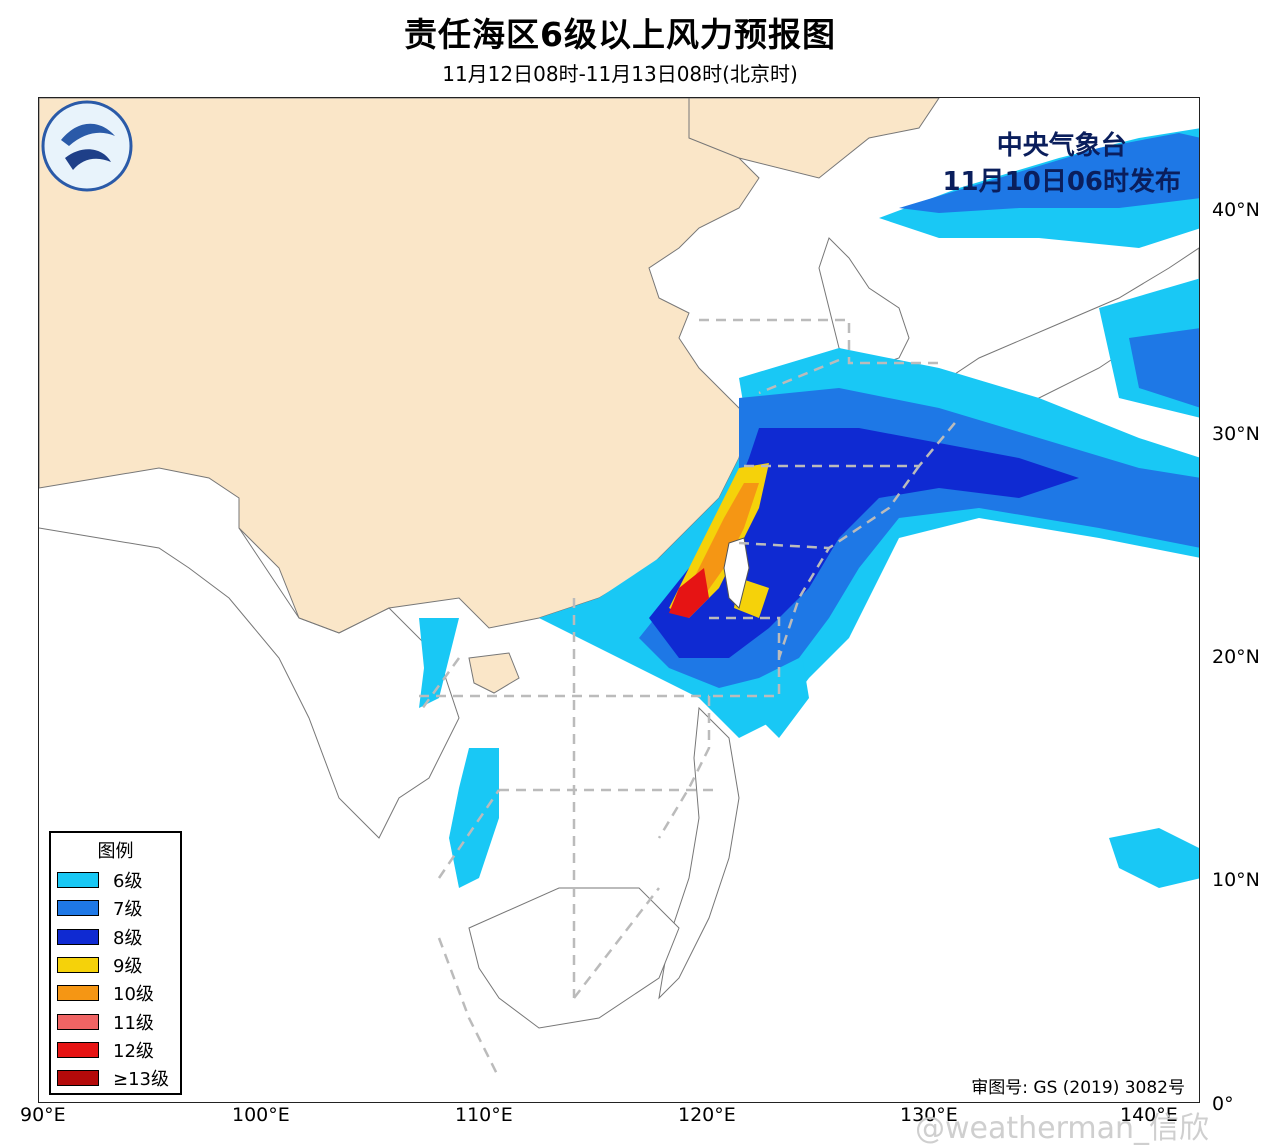 The height and width of the screenshot is (1147, 1280). I want to click on legend-label: ≥13级, so click(141, 1080).